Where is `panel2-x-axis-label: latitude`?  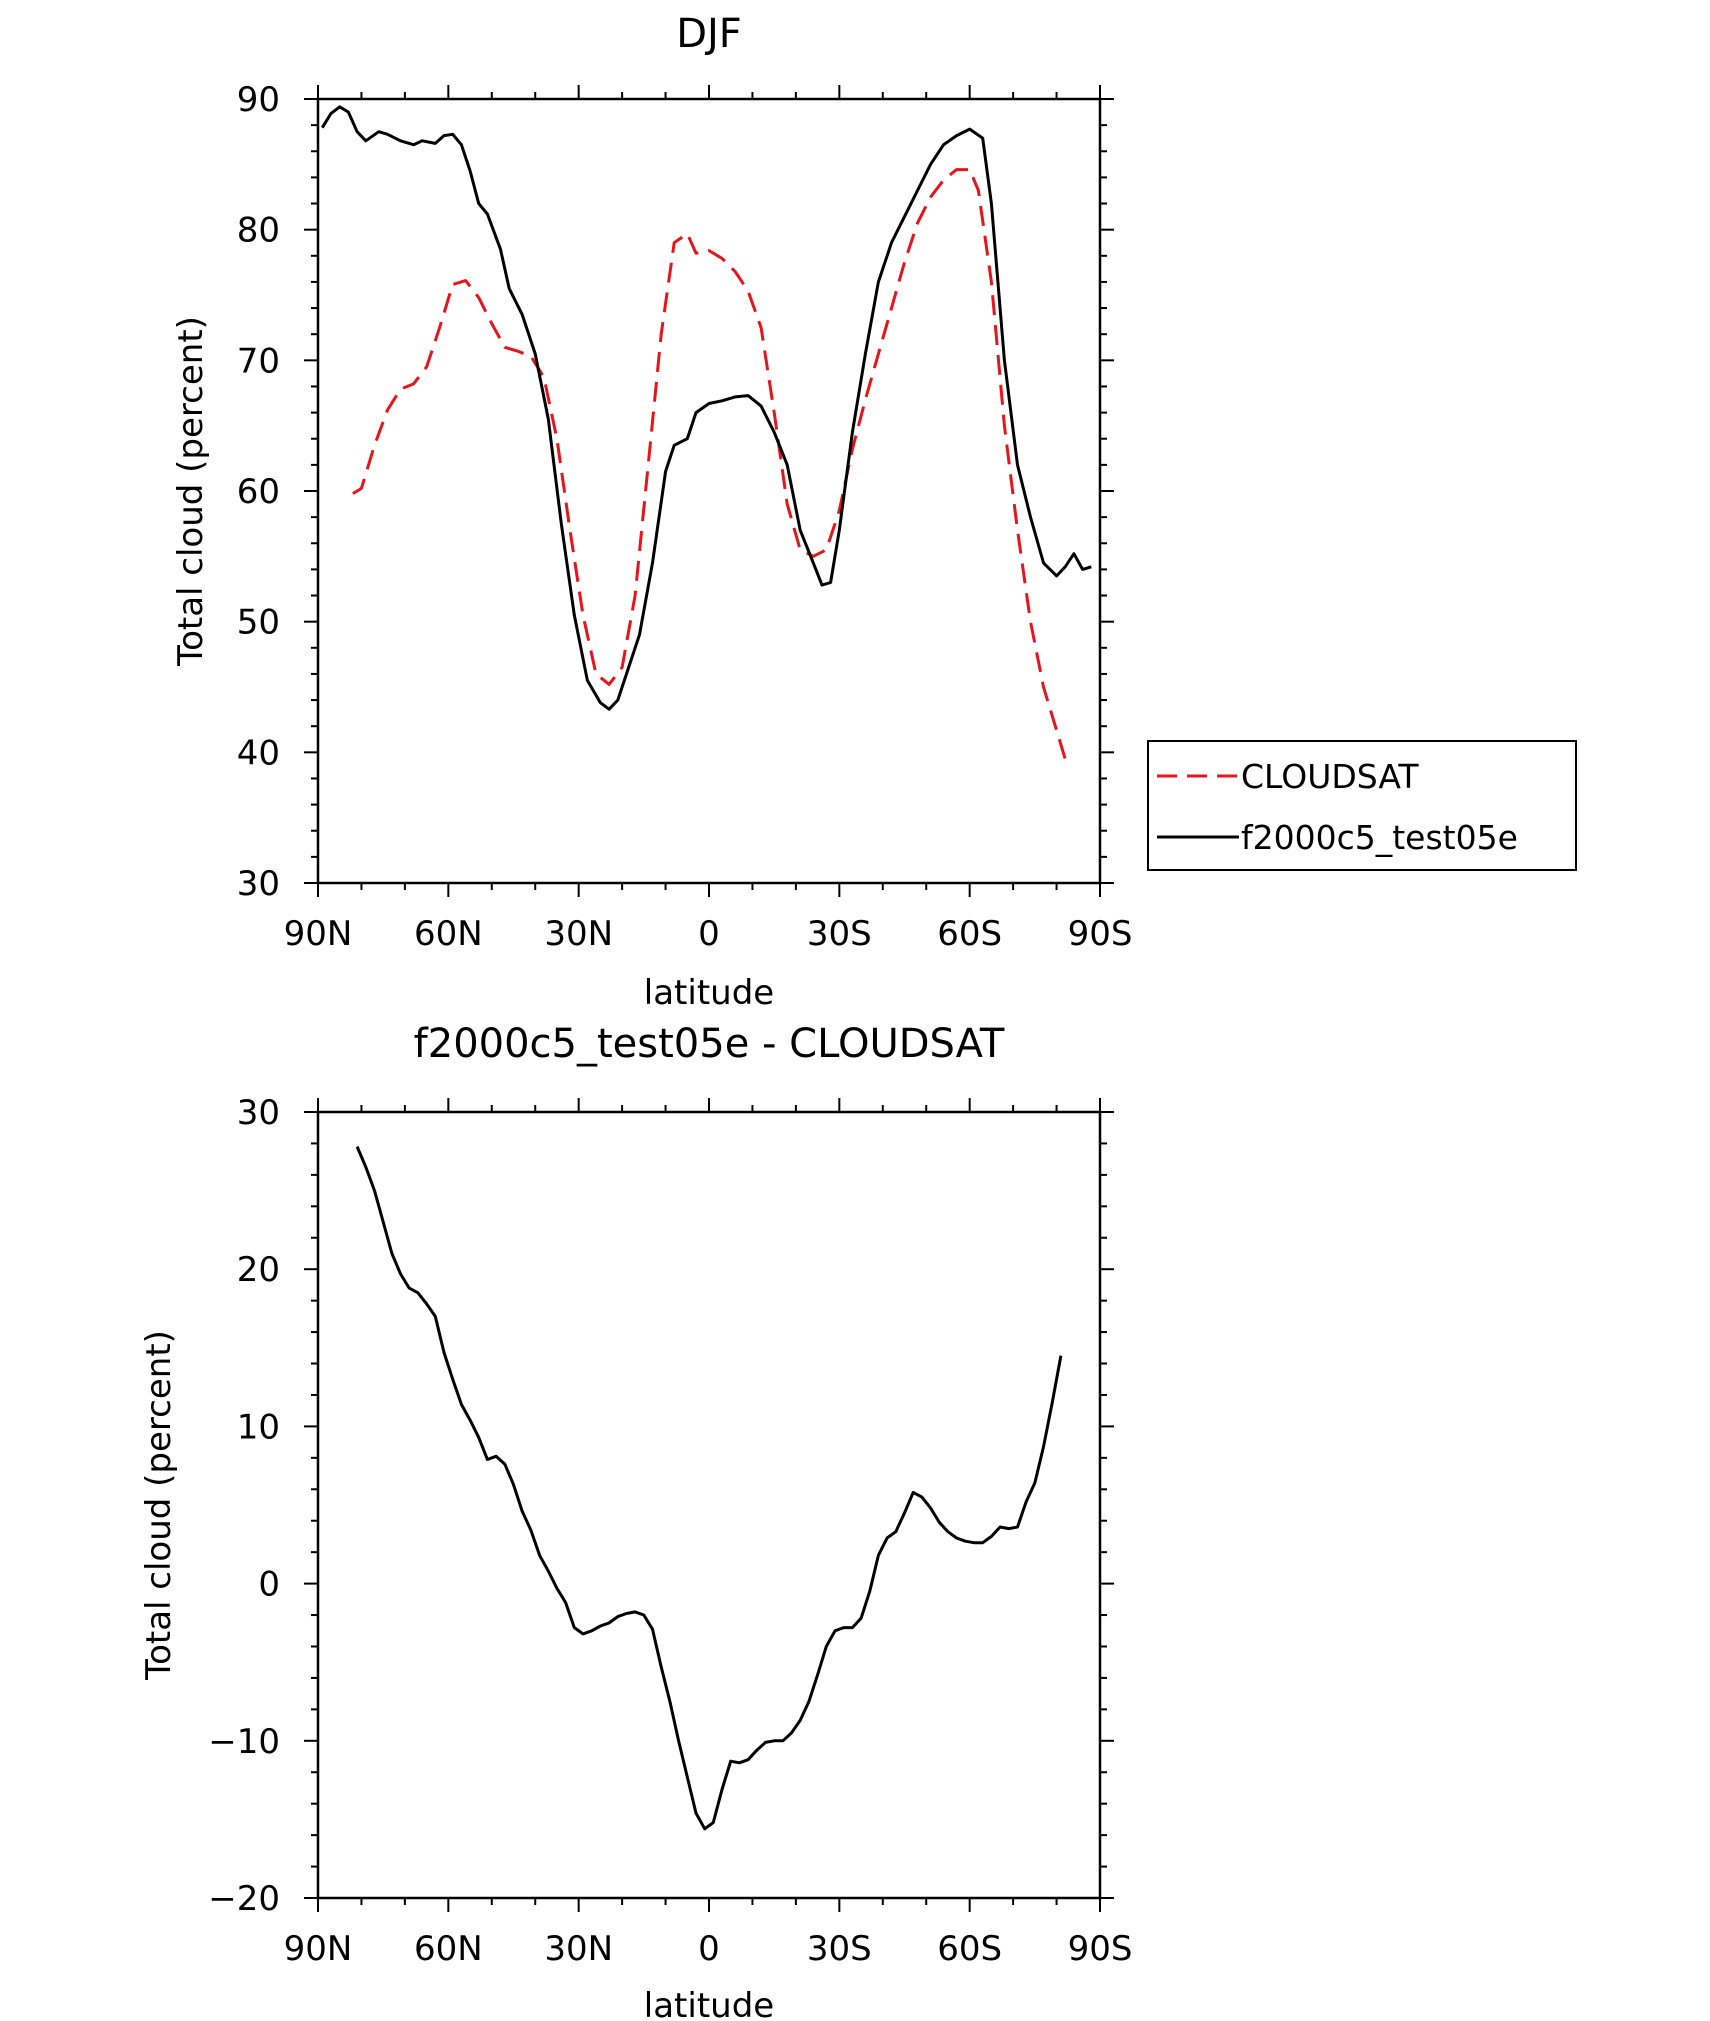 panel2-x-axis-label: latitude is located at coordinates (709, 2003).